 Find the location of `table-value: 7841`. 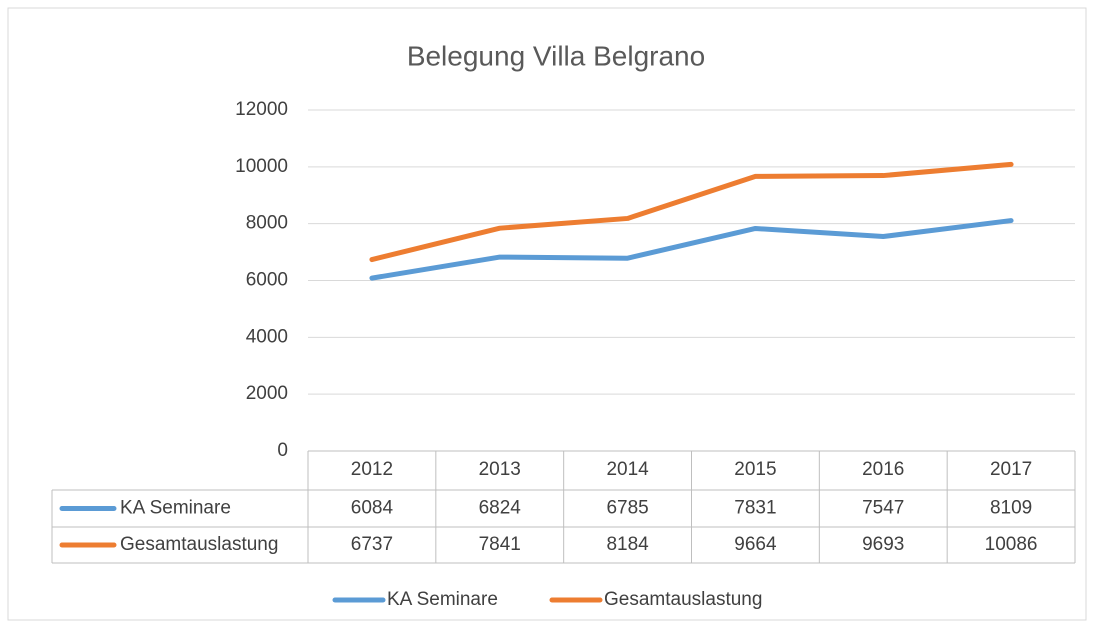

table-value: 7841 is located at coordinates (500, 544).